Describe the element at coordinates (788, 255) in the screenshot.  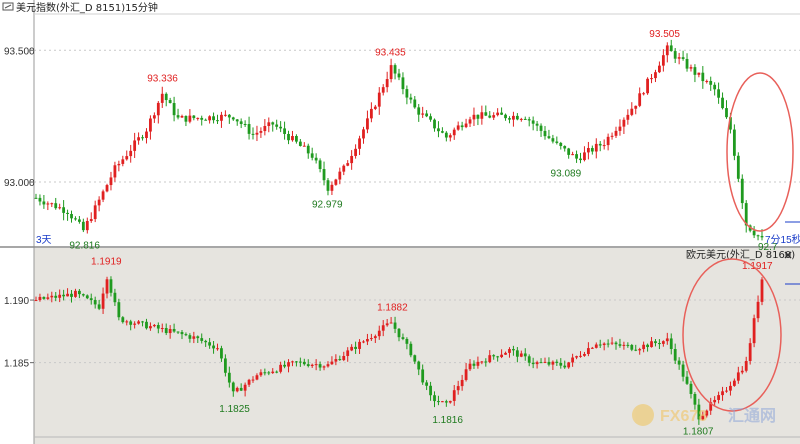
I see `close-icon` at that location.